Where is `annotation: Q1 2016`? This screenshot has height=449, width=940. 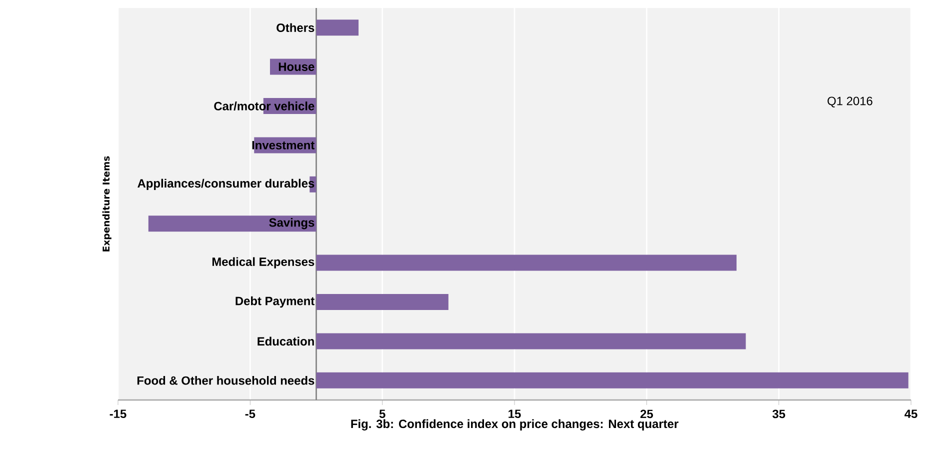 annotation: Q1 2016 is located at coordinates (850, 102).